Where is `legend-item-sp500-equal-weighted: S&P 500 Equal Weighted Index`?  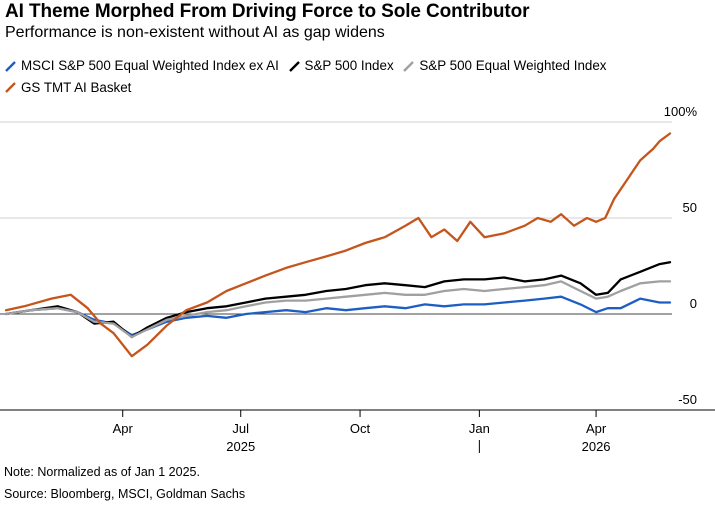 legend-item-sp500-equal-weighted: S&P 500 Equal Weighted Index is located at coordinates (504, 66).